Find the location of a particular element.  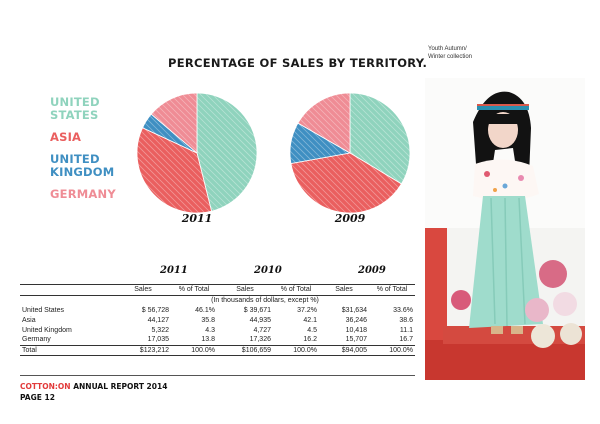

legend-label: ASIA is located at coordinates (66, 137).